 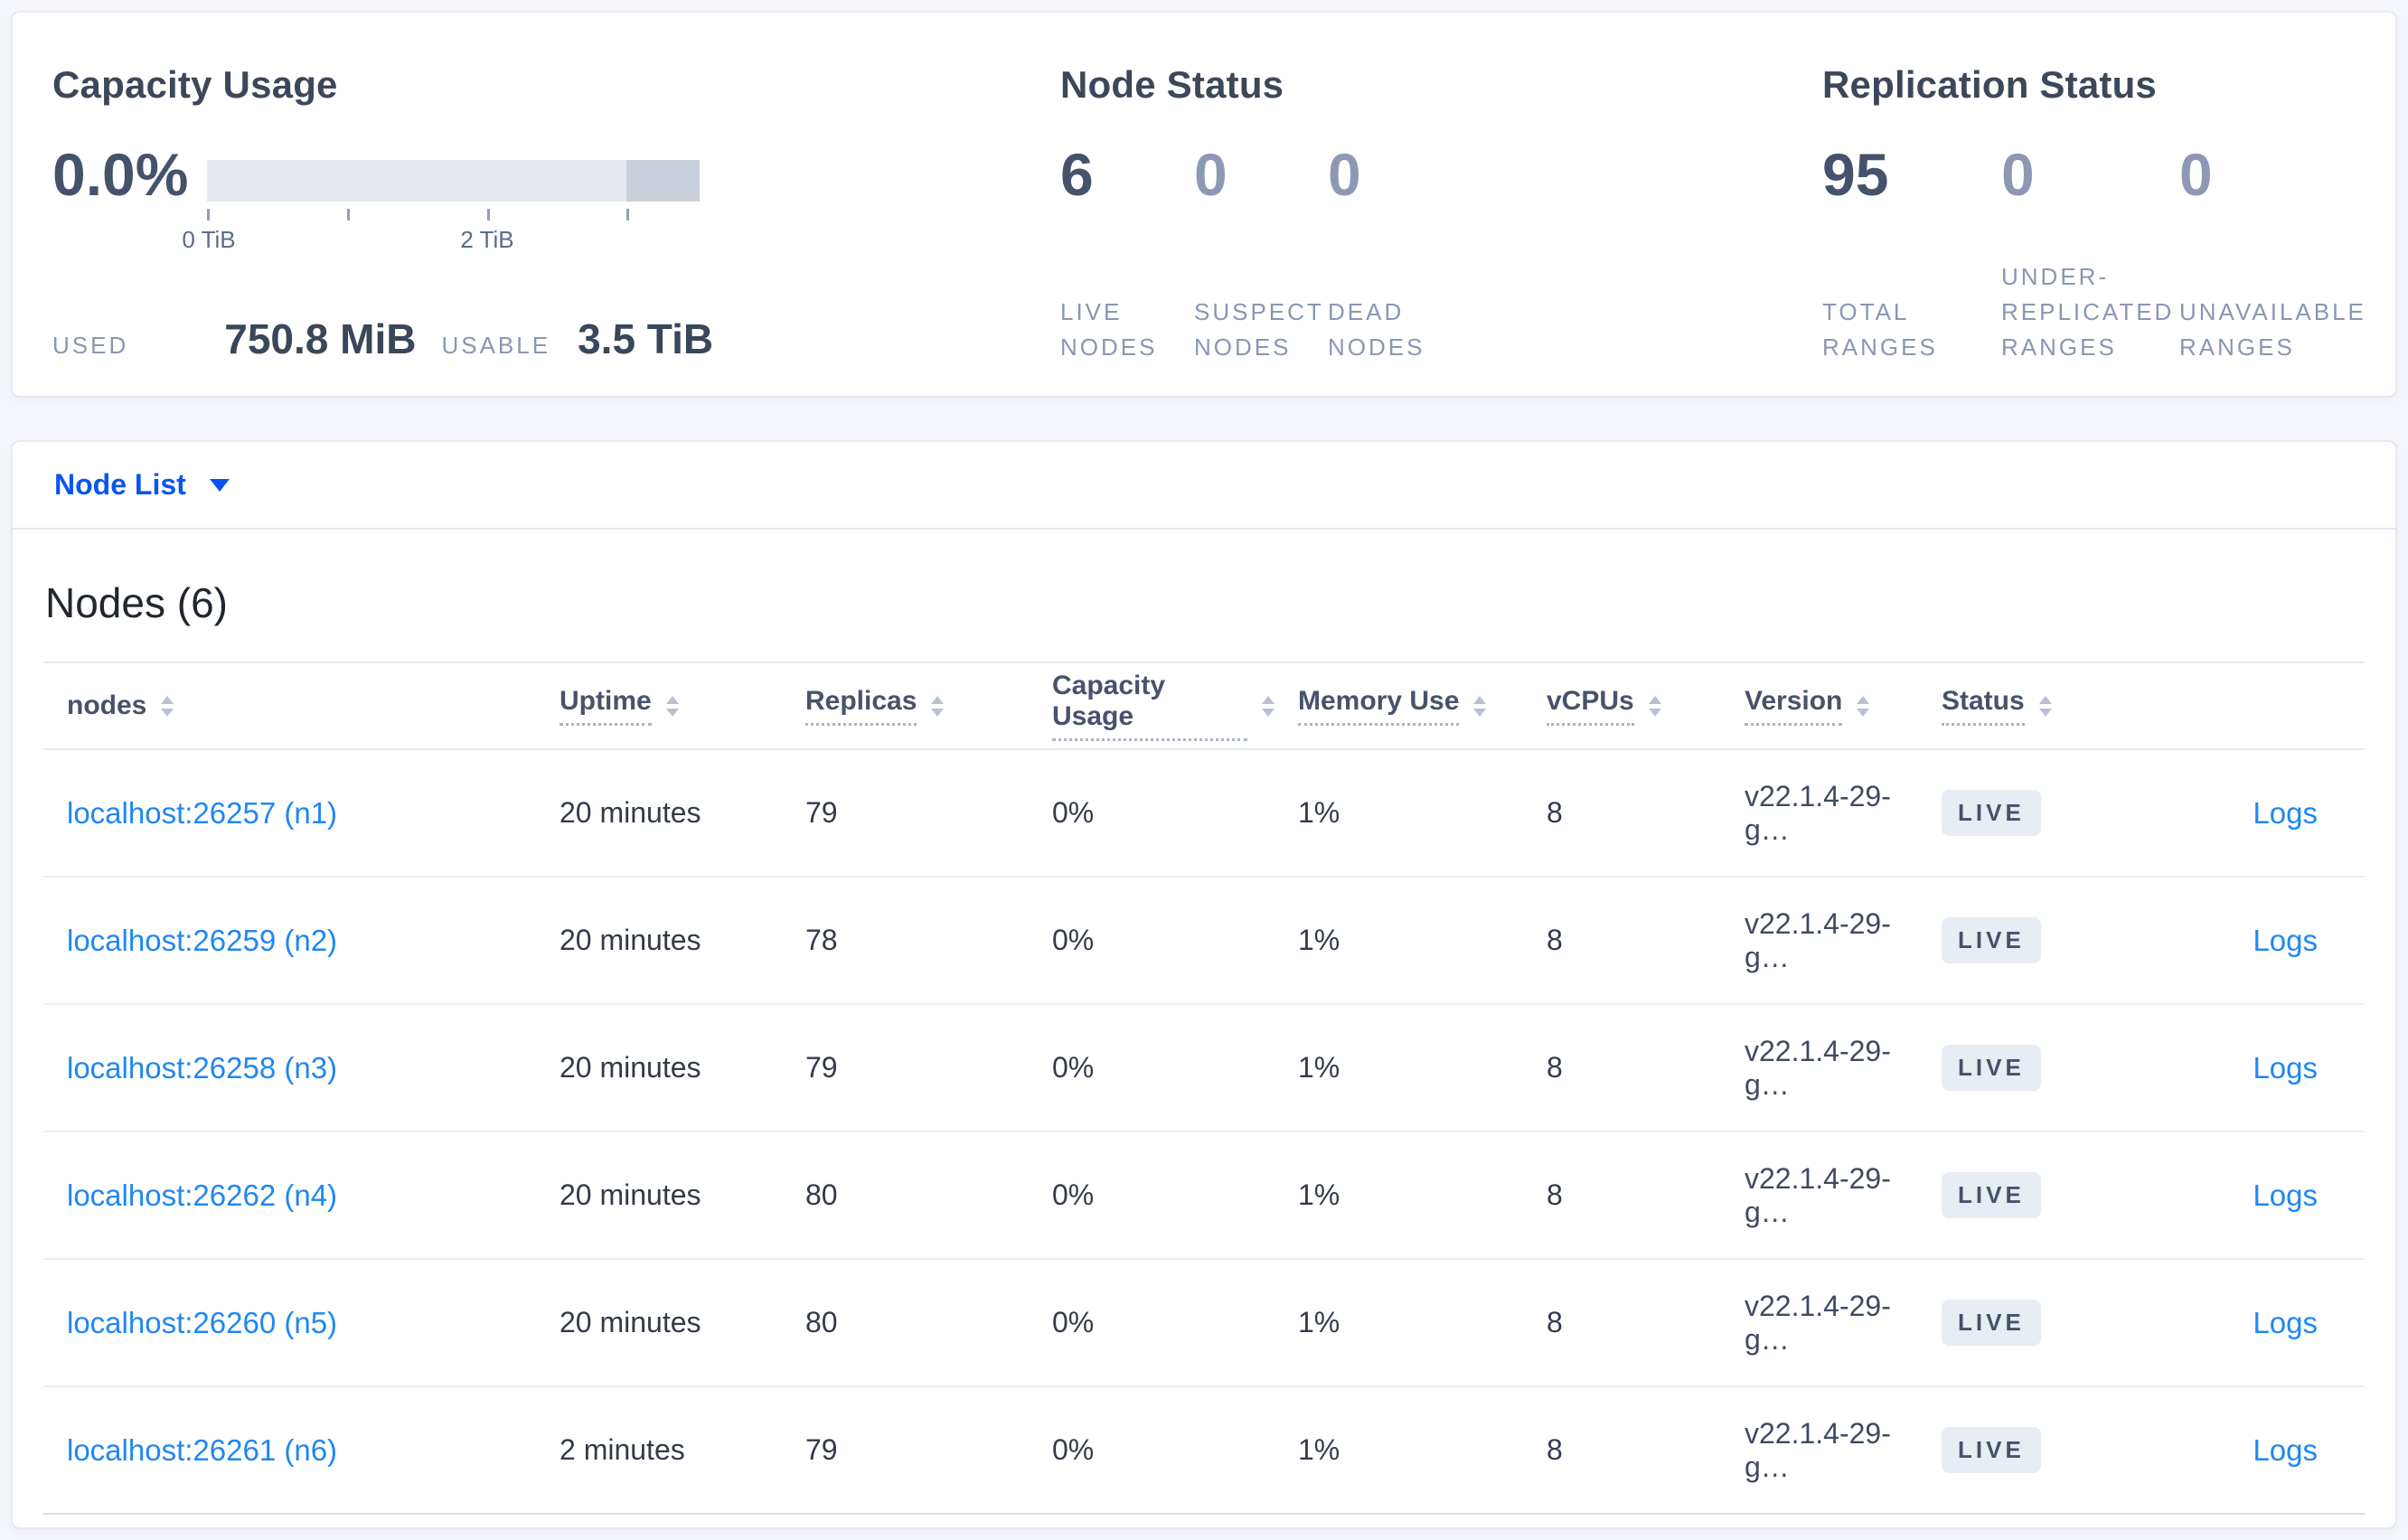 I want to click on dead-nodes-label: DEAD NODES, so click(x=1376, y=329).